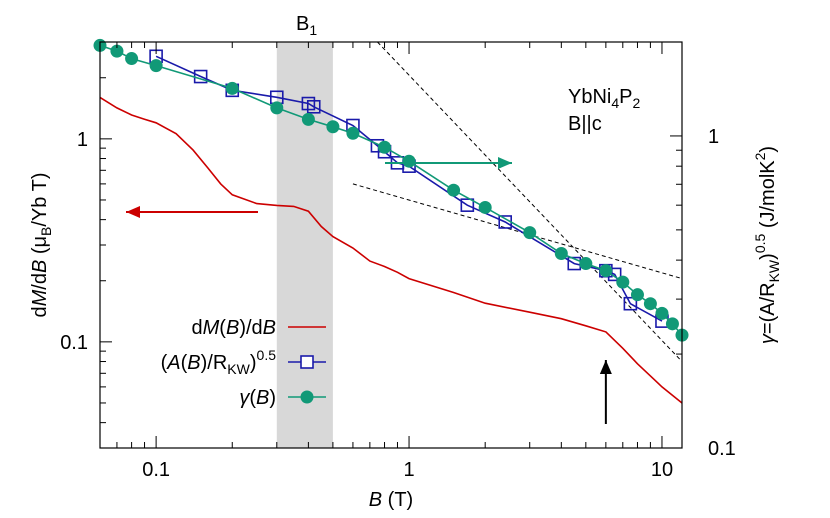 The width and height of the screenshot is (830, 518). What do you see at coordinates (257, 398) in the screenshot?
I see `legend-label-gamma: γ(B)` at bounding box center [257, 398].